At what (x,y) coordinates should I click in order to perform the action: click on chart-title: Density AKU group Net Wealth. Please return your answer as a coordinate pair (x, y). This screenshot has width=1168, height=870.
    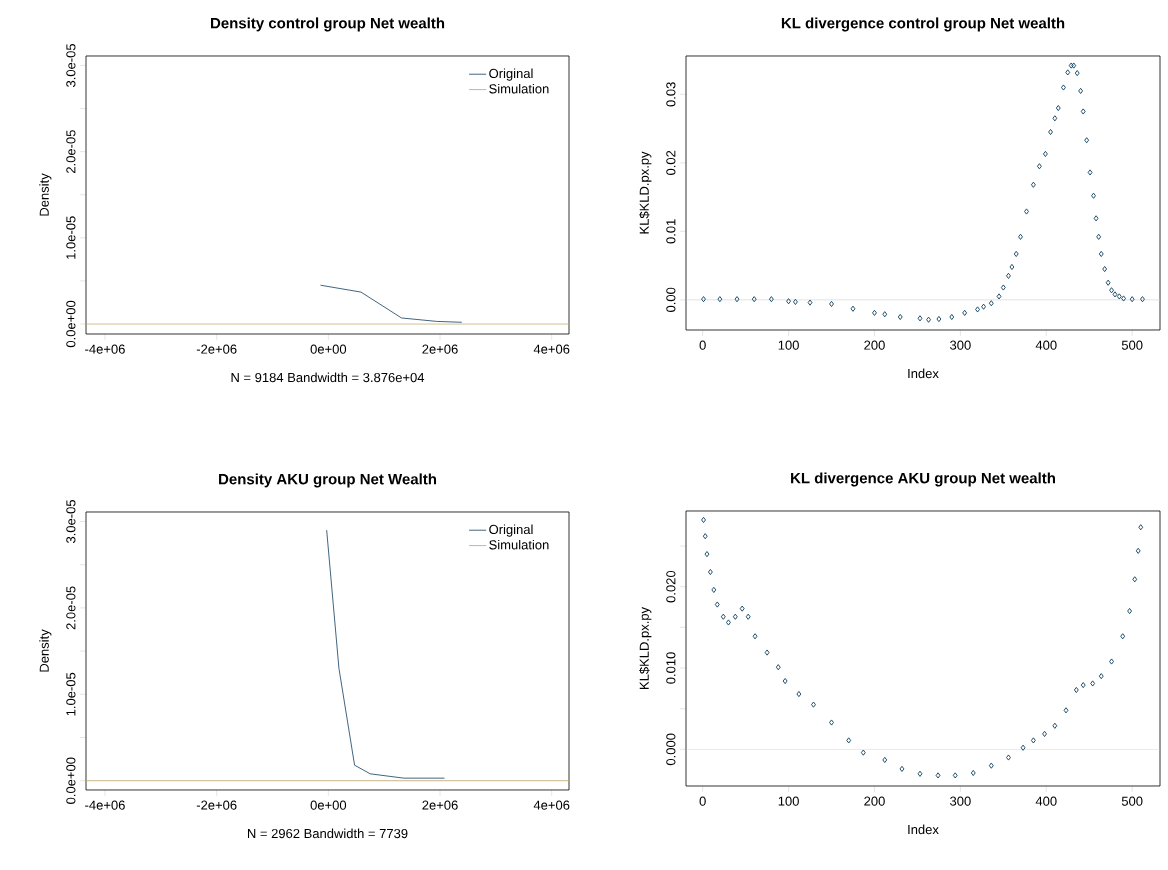
    Looking at the image, I should click on (328, 480).